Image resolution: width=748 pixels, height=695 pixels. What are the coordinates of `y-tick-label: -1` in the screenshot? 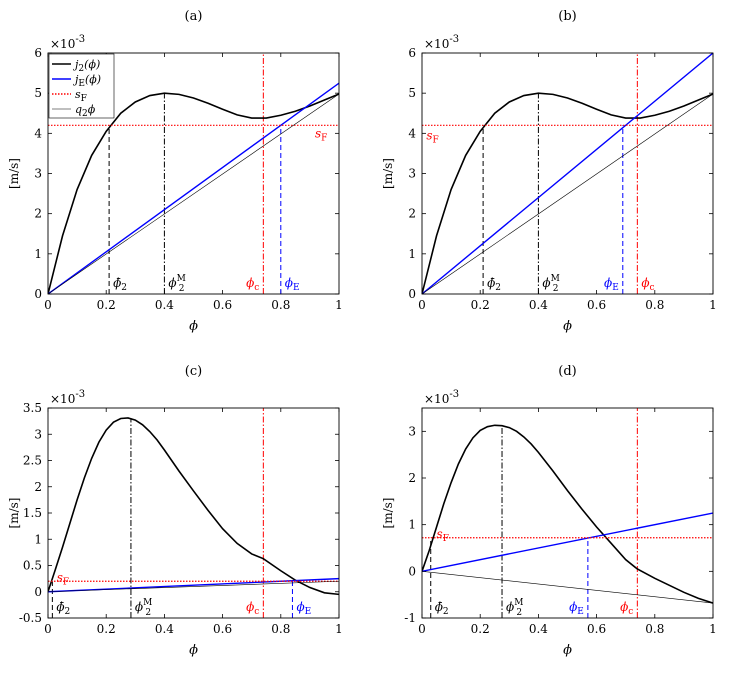 It's located at (410, 618).